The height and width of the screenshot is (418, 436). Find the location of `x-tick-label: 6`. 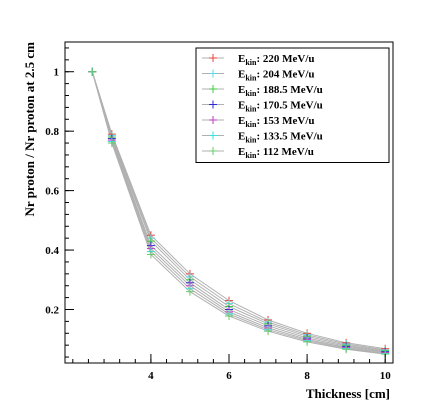

x-tick-label: 6 is located at coordinates (229, 376).